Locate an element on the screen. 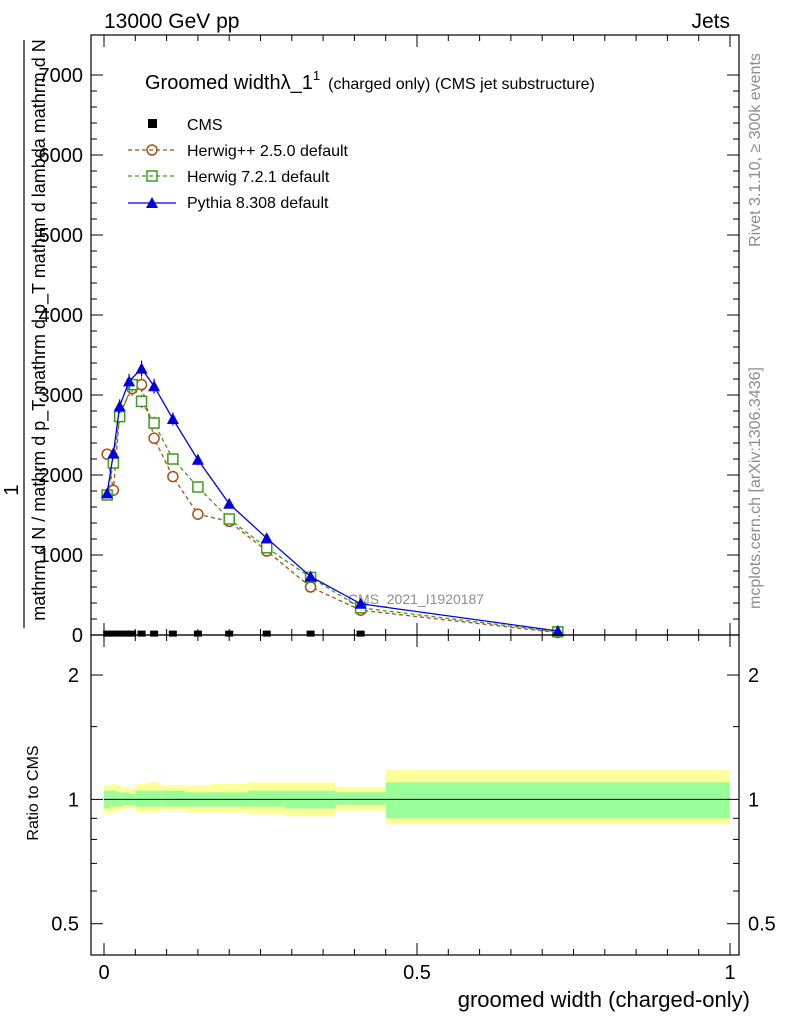 The width and height of the screenshot is (786, 1024). legend-label-herwig7: Herwig 7.2.1 default is located at coordinates (258, 177).